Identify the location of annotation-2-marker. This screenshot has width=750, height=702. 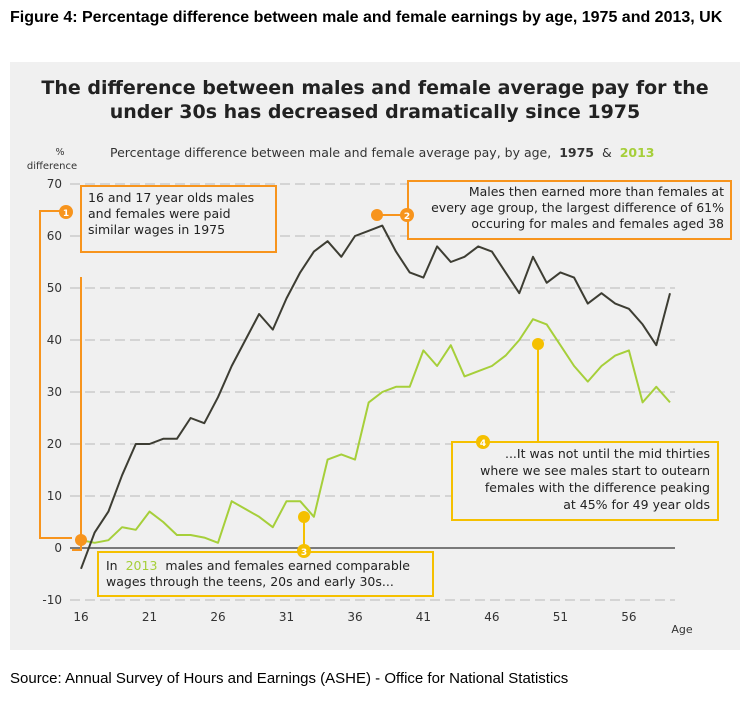
(377, 215).